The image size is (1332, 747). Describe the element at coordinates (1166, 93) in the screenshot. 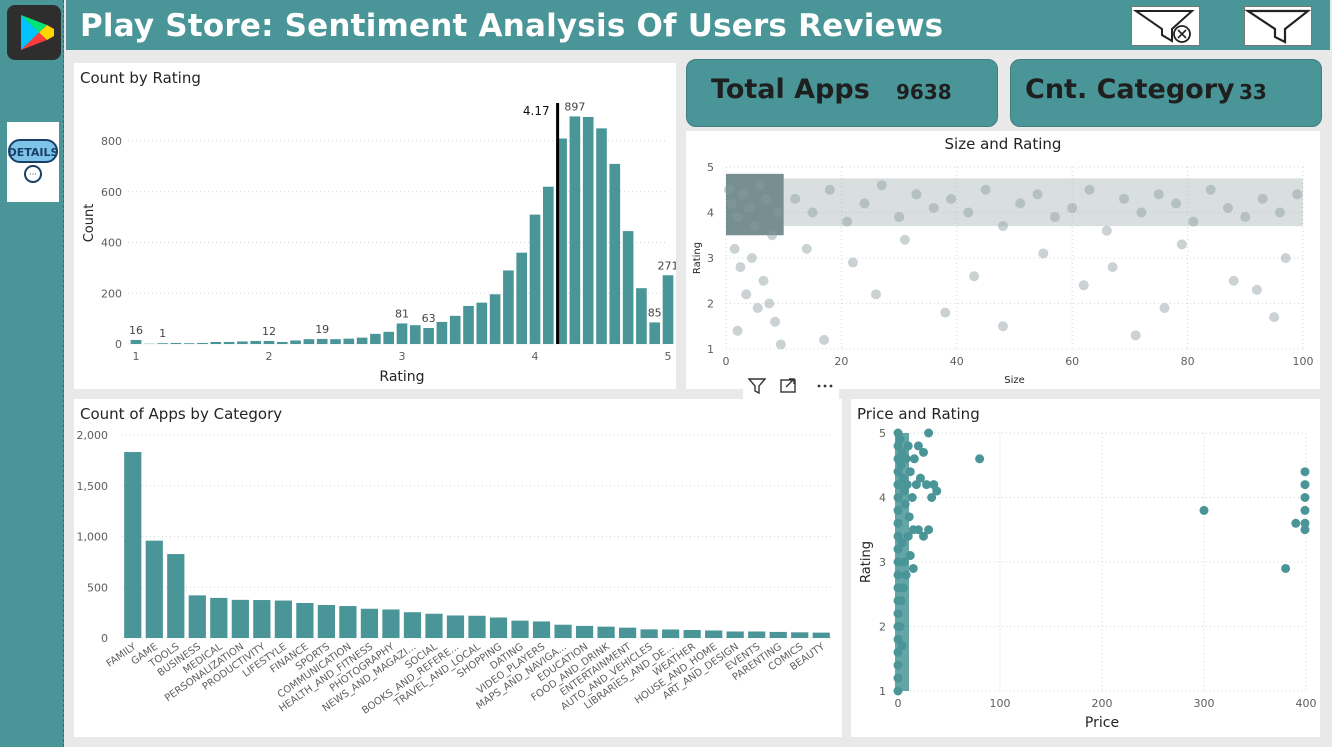

I see `category-count-card: Cnt. Category 33` at that location.